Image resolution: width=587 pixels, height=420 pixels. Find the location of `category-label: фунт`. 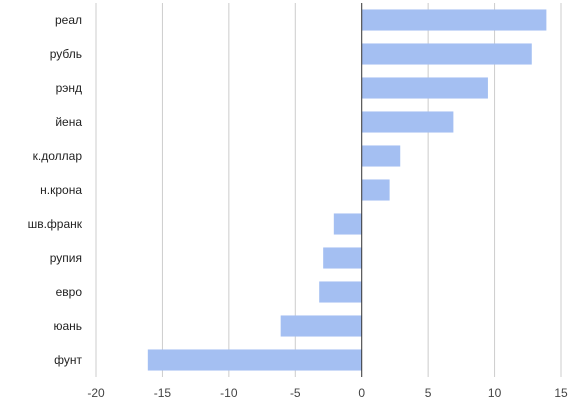

category-label: фунт is located at coordinates (68, 360).